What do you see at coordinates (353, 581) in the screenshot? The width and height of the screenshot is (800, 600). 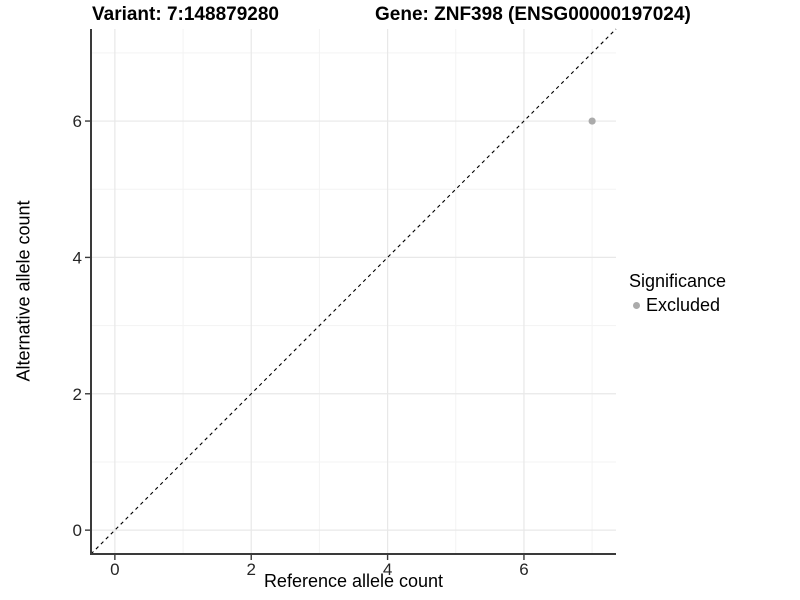 I see `x-axis-title: Reference allele count` at bounding box center [353, 581].